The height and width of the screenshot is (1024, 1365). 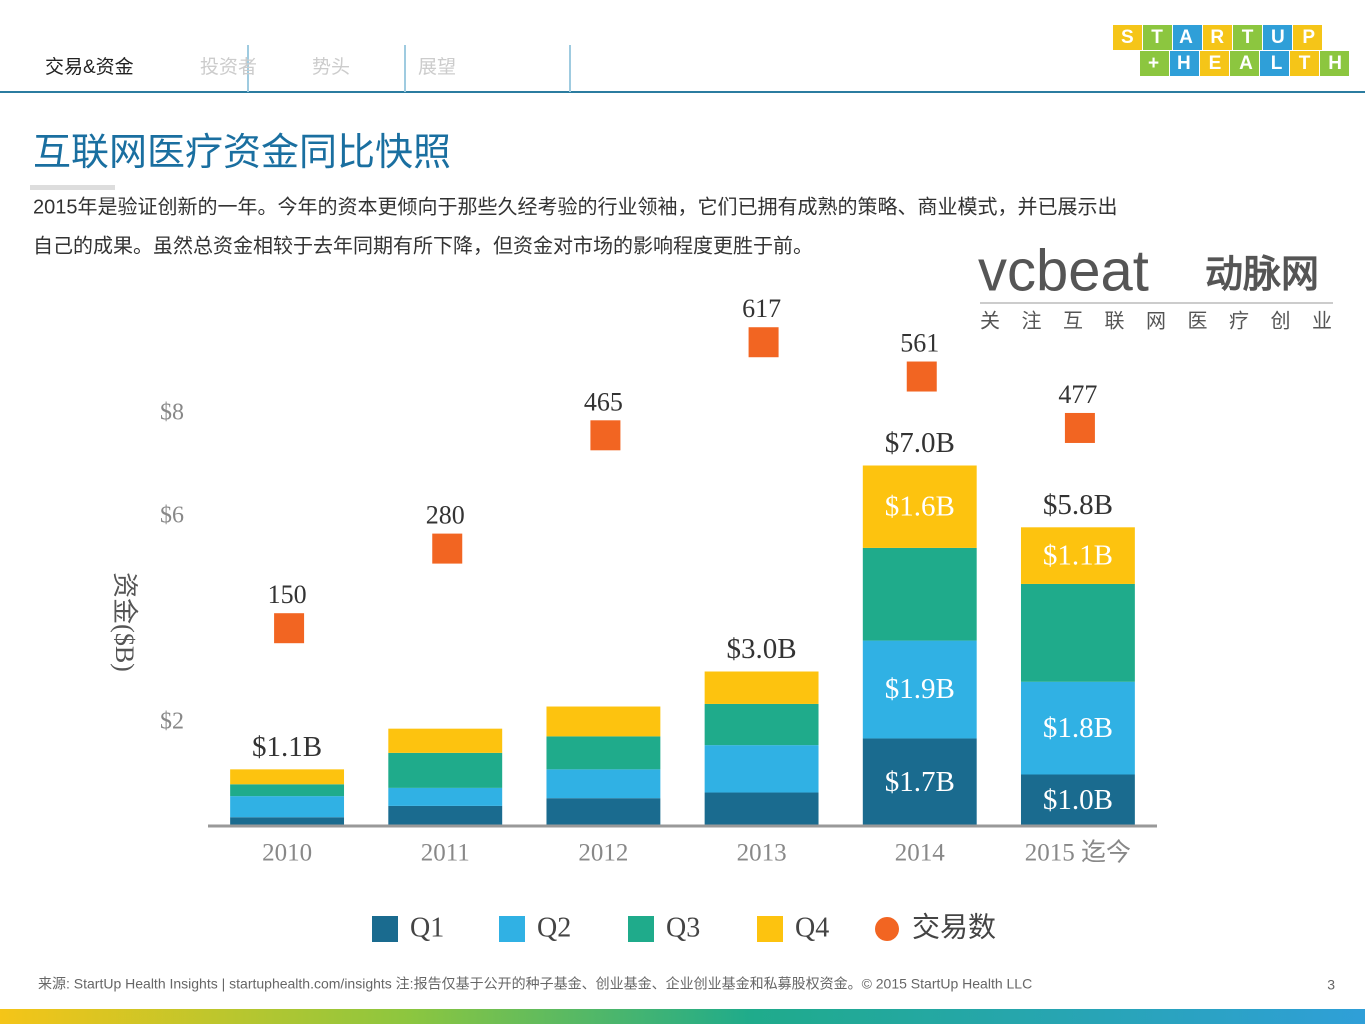 I want to click on deal-label: 280, so click(x=445, y=515).